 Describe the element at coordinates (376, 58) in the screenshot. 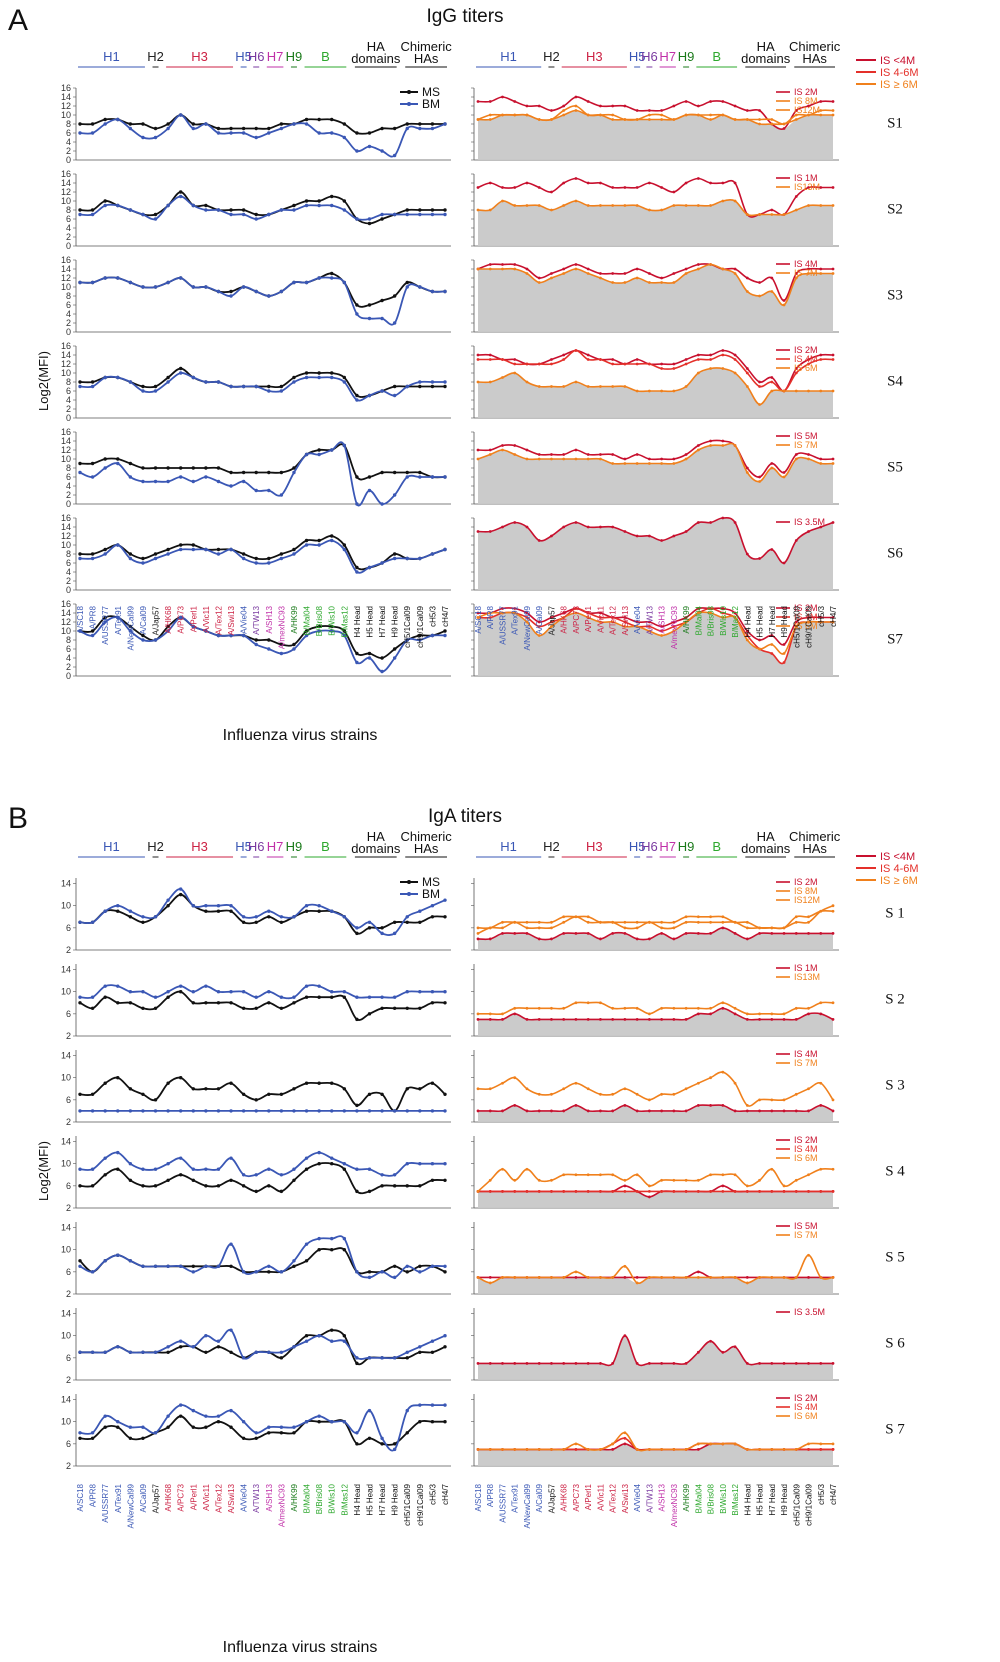

I see `group-label: domains` at that location.